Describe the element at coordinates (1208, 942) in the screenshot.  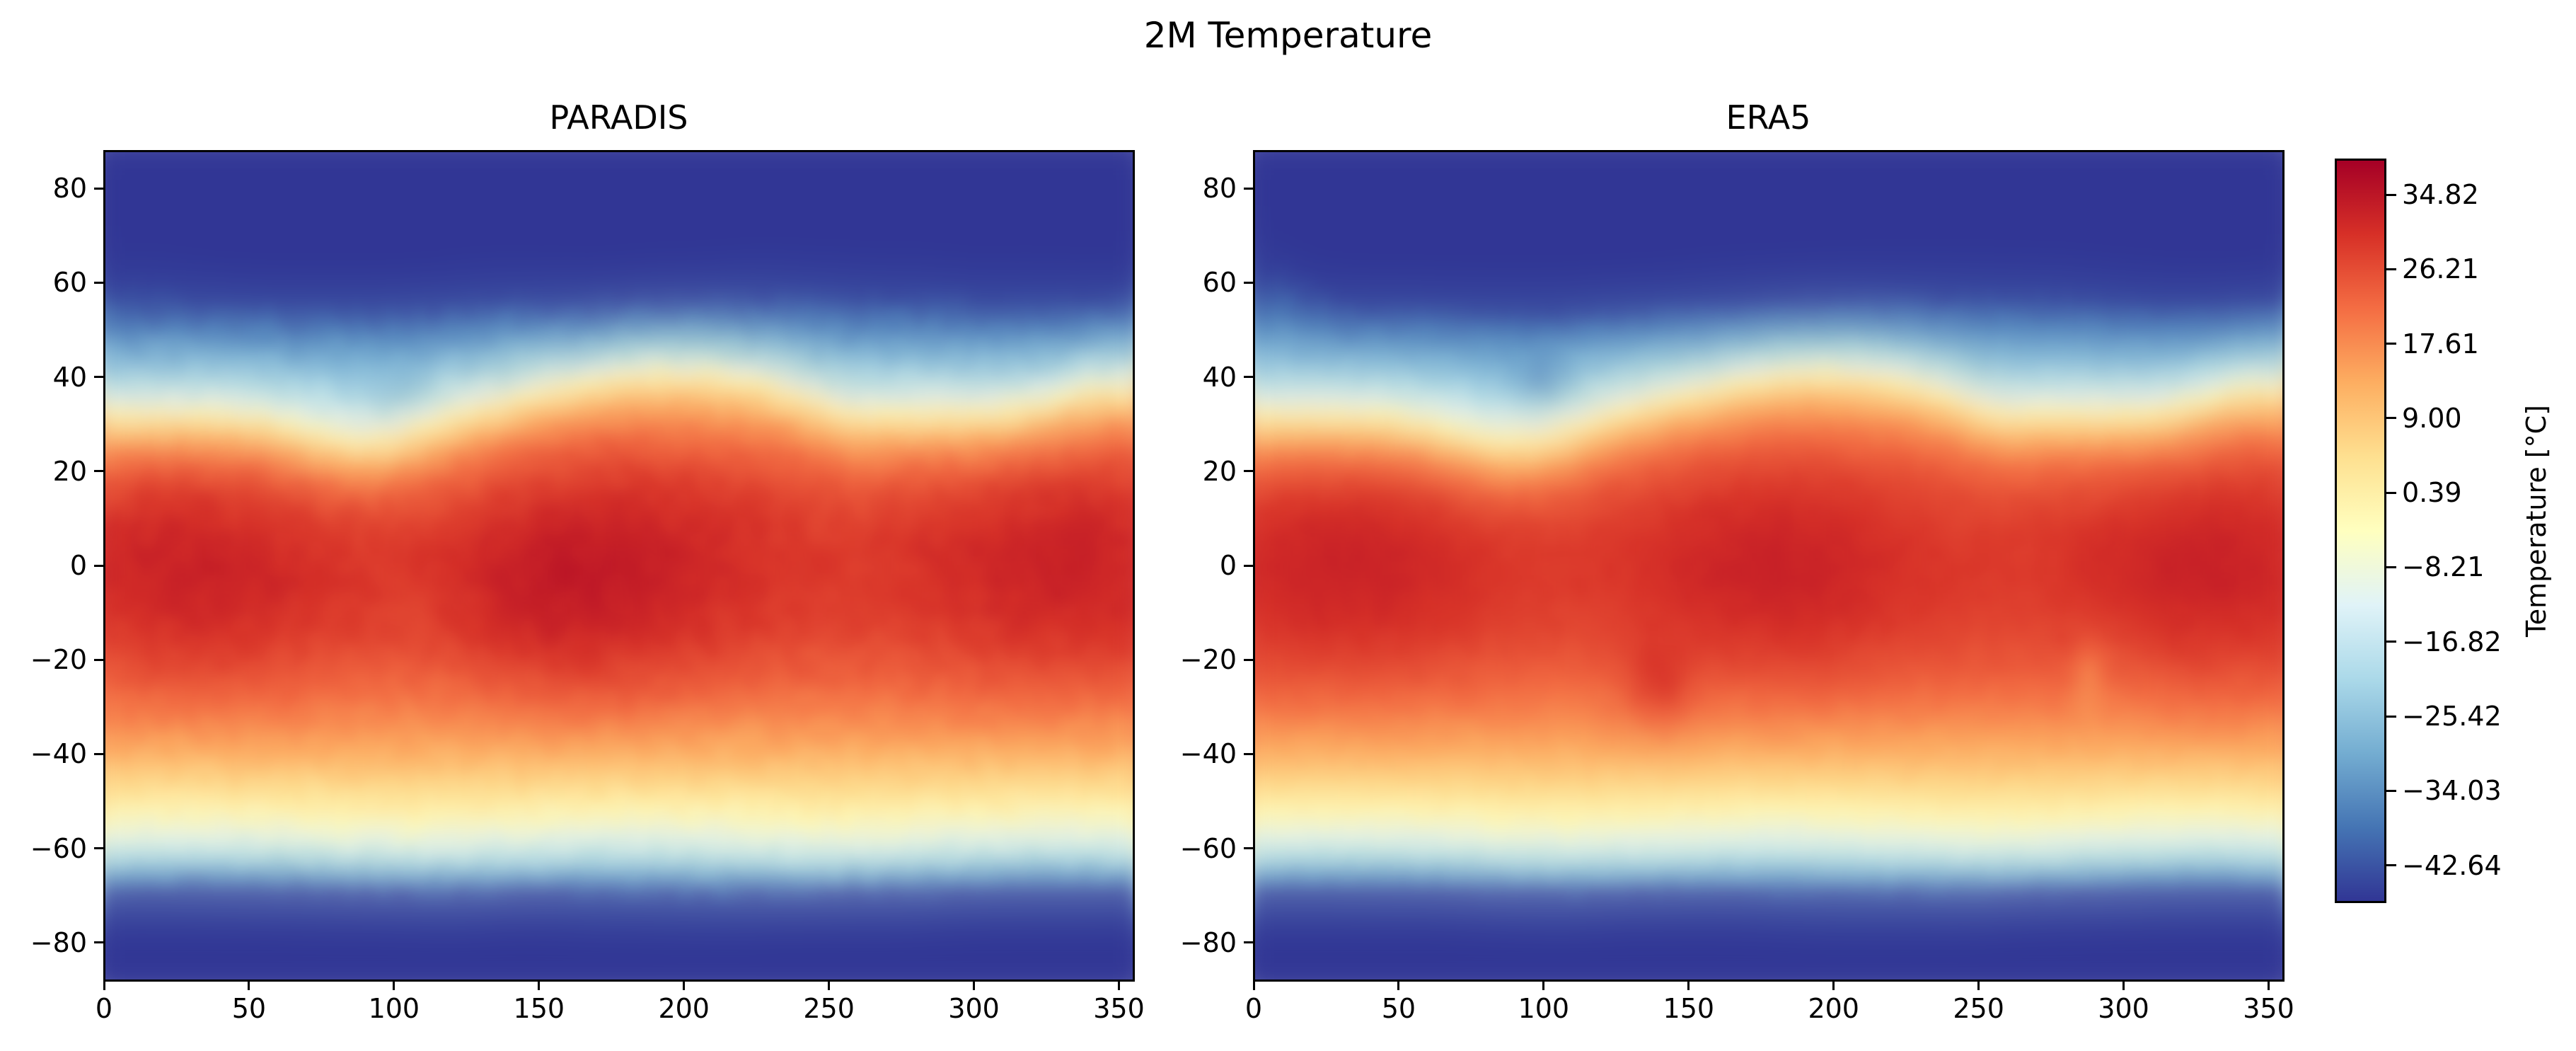
I see `y-tick-label-1-0: −80` at that location.